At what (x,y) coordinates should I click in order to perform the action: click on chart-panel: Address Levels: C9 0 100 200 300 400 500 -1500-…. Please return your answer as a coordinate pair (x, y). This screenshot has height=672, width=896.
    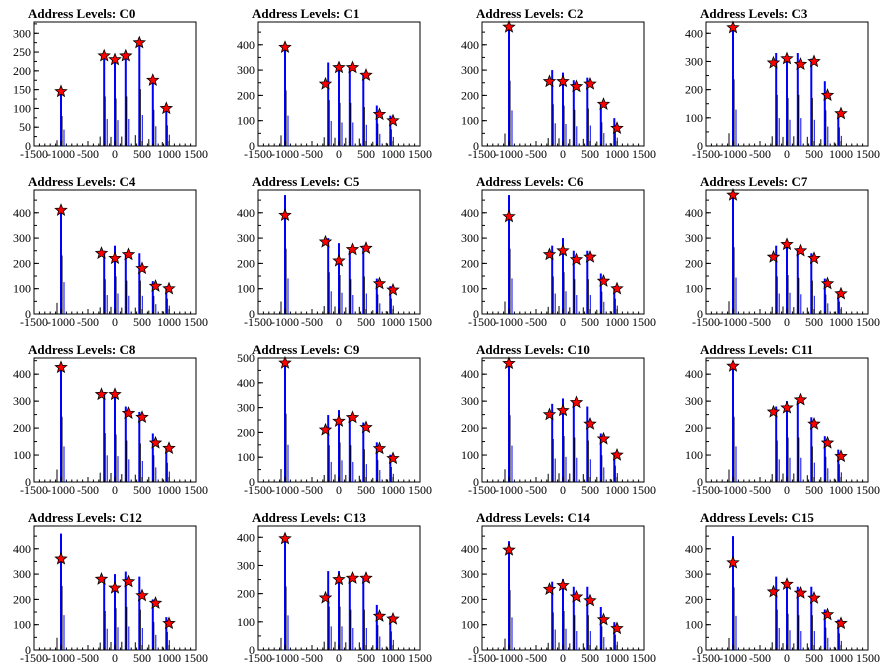
    Looking at the image, I should click on (336, 420).